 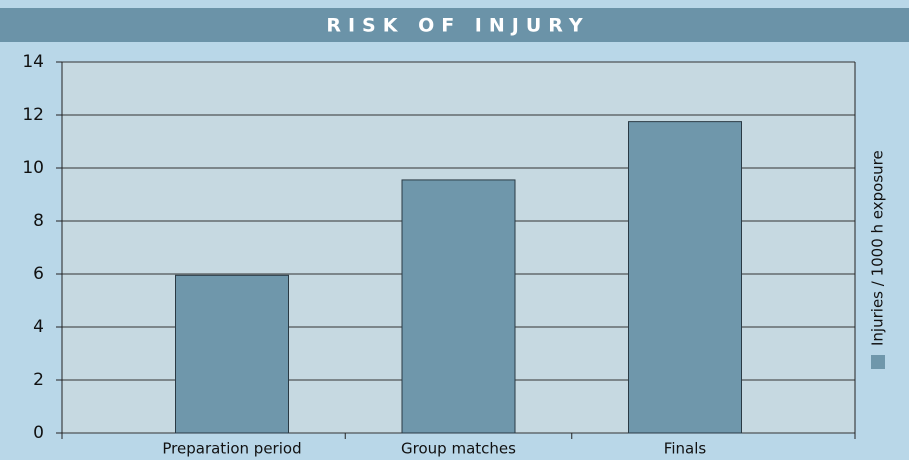 What do you see at coordinates (38, 274) in the screenshot?
I see `y-tick-label: 6` at bounding box center [38, 274].